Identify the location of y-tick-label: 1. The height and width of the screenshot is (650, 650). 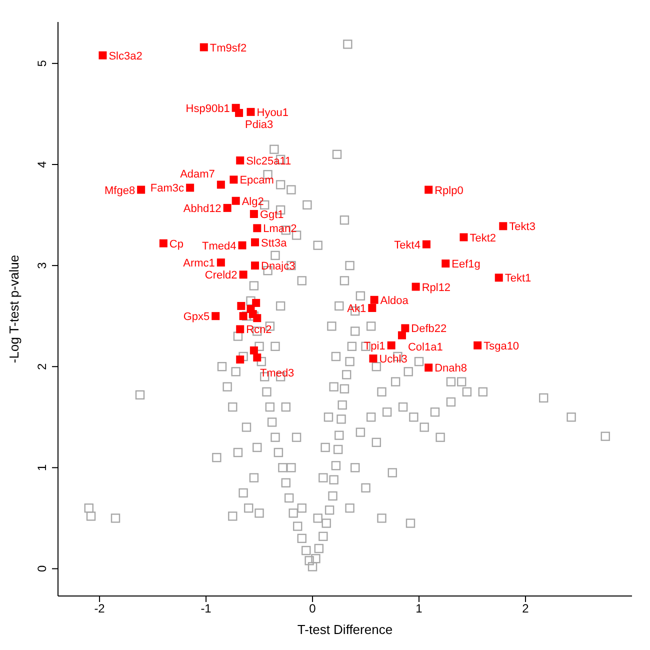
(42, 467).